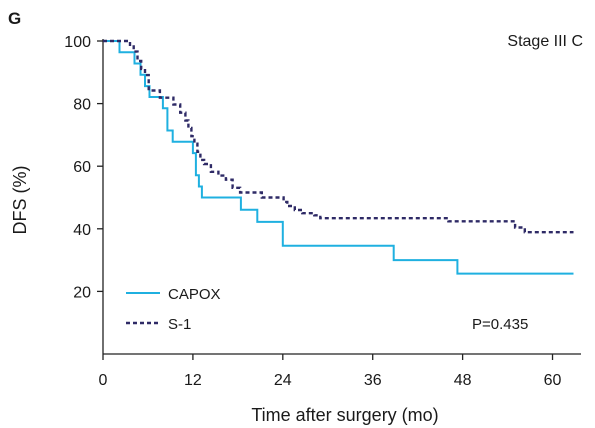 The image size is (595, 428). I want to click on y-tick-label: 100, so click(77, 42).